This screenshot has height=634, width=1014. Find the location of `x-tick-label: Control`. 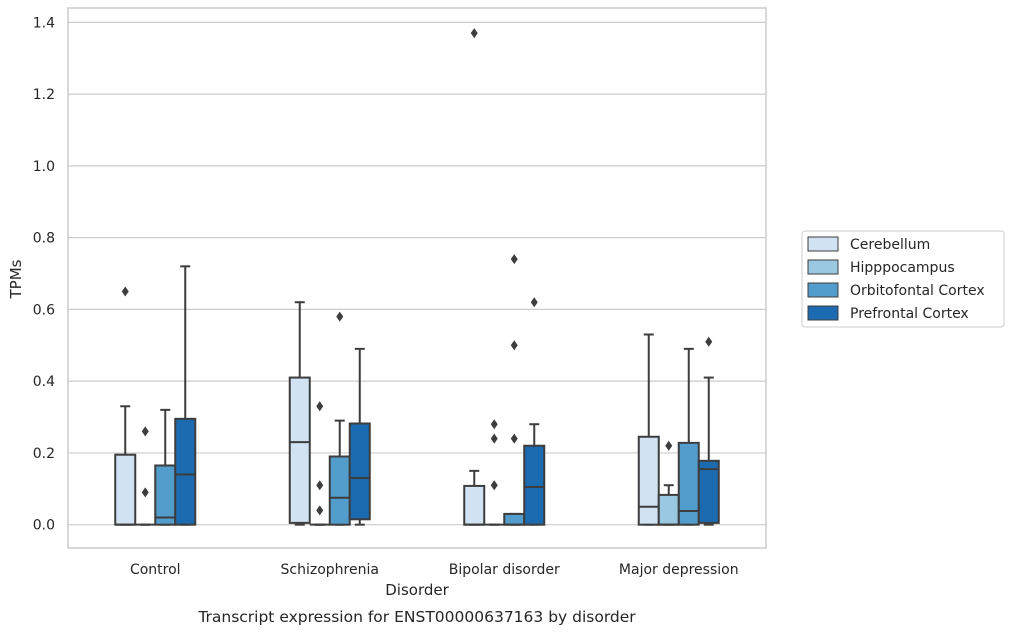

x-tick-label: Control is located at coordinates (155, 570).